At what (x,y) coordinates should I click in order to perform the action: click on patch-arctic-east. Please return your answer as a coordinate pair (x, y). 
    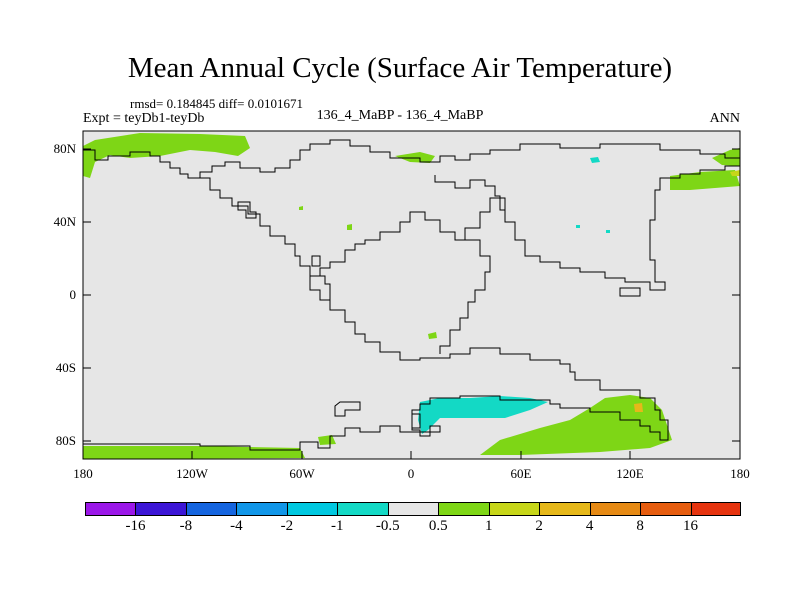
    Looking at the image, I should click on (726, 157).